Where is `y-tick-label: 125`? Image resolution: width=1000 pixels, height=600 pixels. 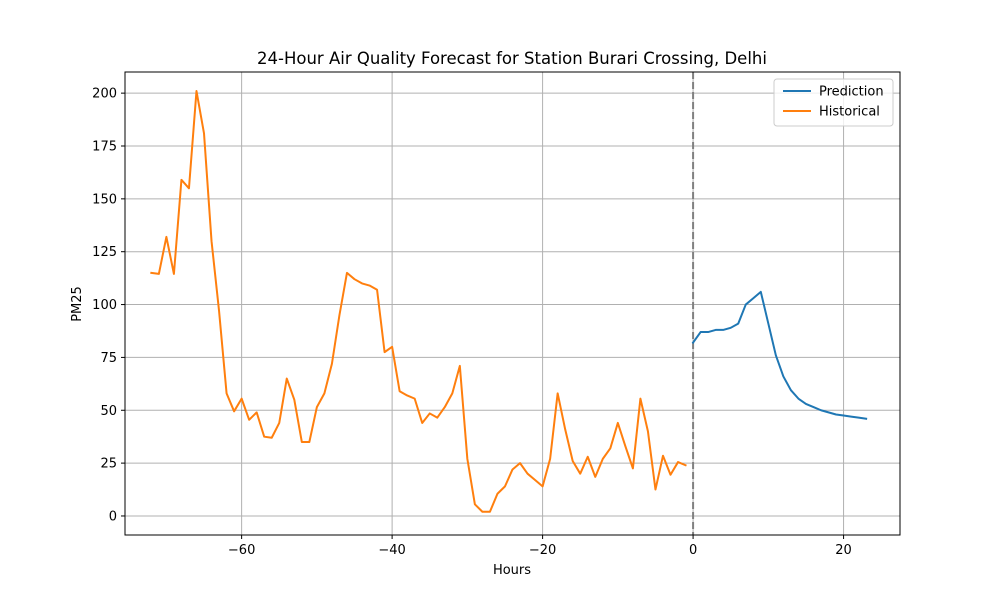
y-tick-label: 125 is located at coordinates (104, 252).